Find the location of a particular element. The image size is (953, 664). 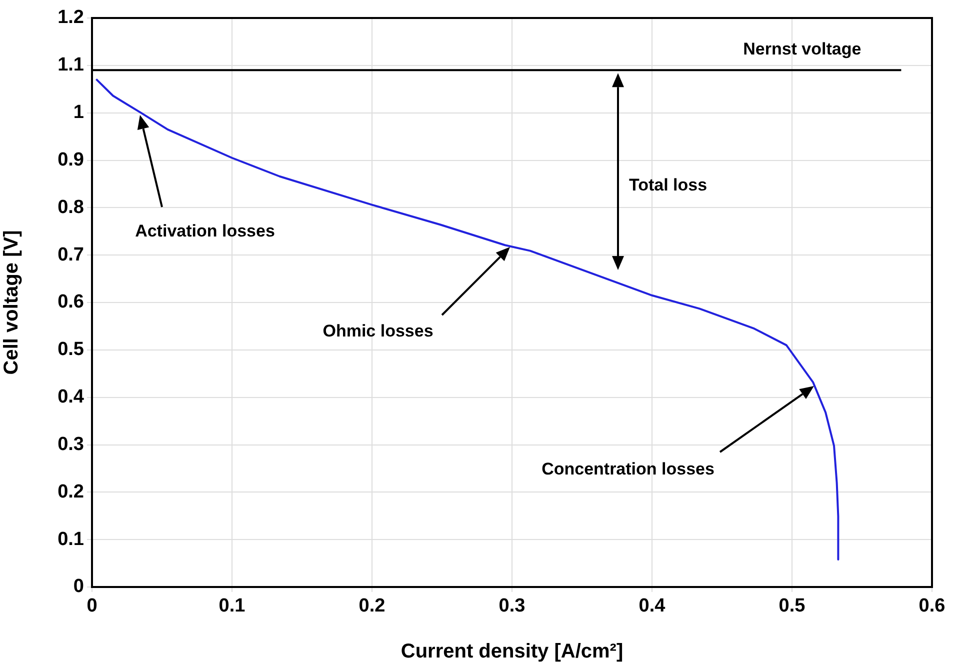

annotation: Activation losses is located at coordinates (205, 230).